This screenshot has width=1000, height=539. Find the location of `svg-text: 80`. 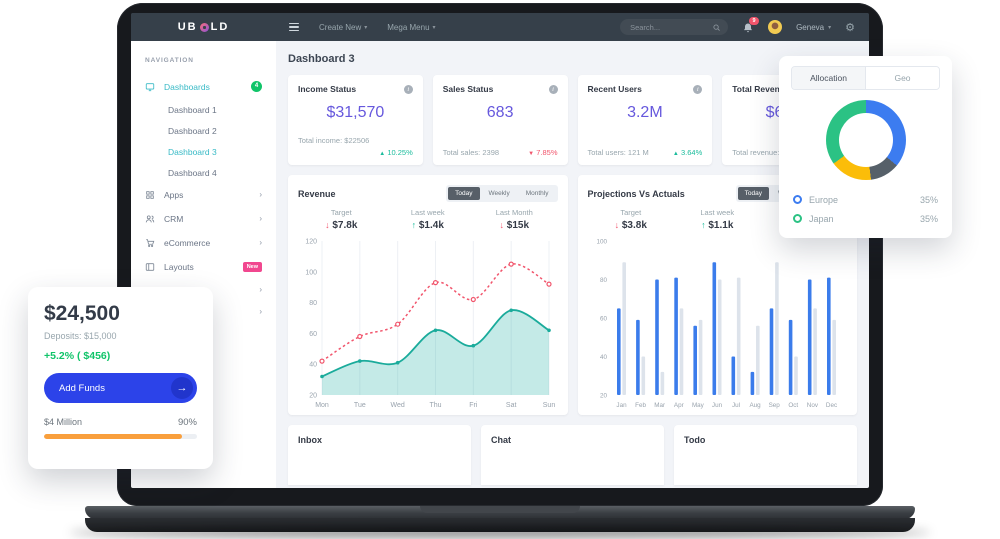

svg-text: 80 is located at coordinates (604, 280).